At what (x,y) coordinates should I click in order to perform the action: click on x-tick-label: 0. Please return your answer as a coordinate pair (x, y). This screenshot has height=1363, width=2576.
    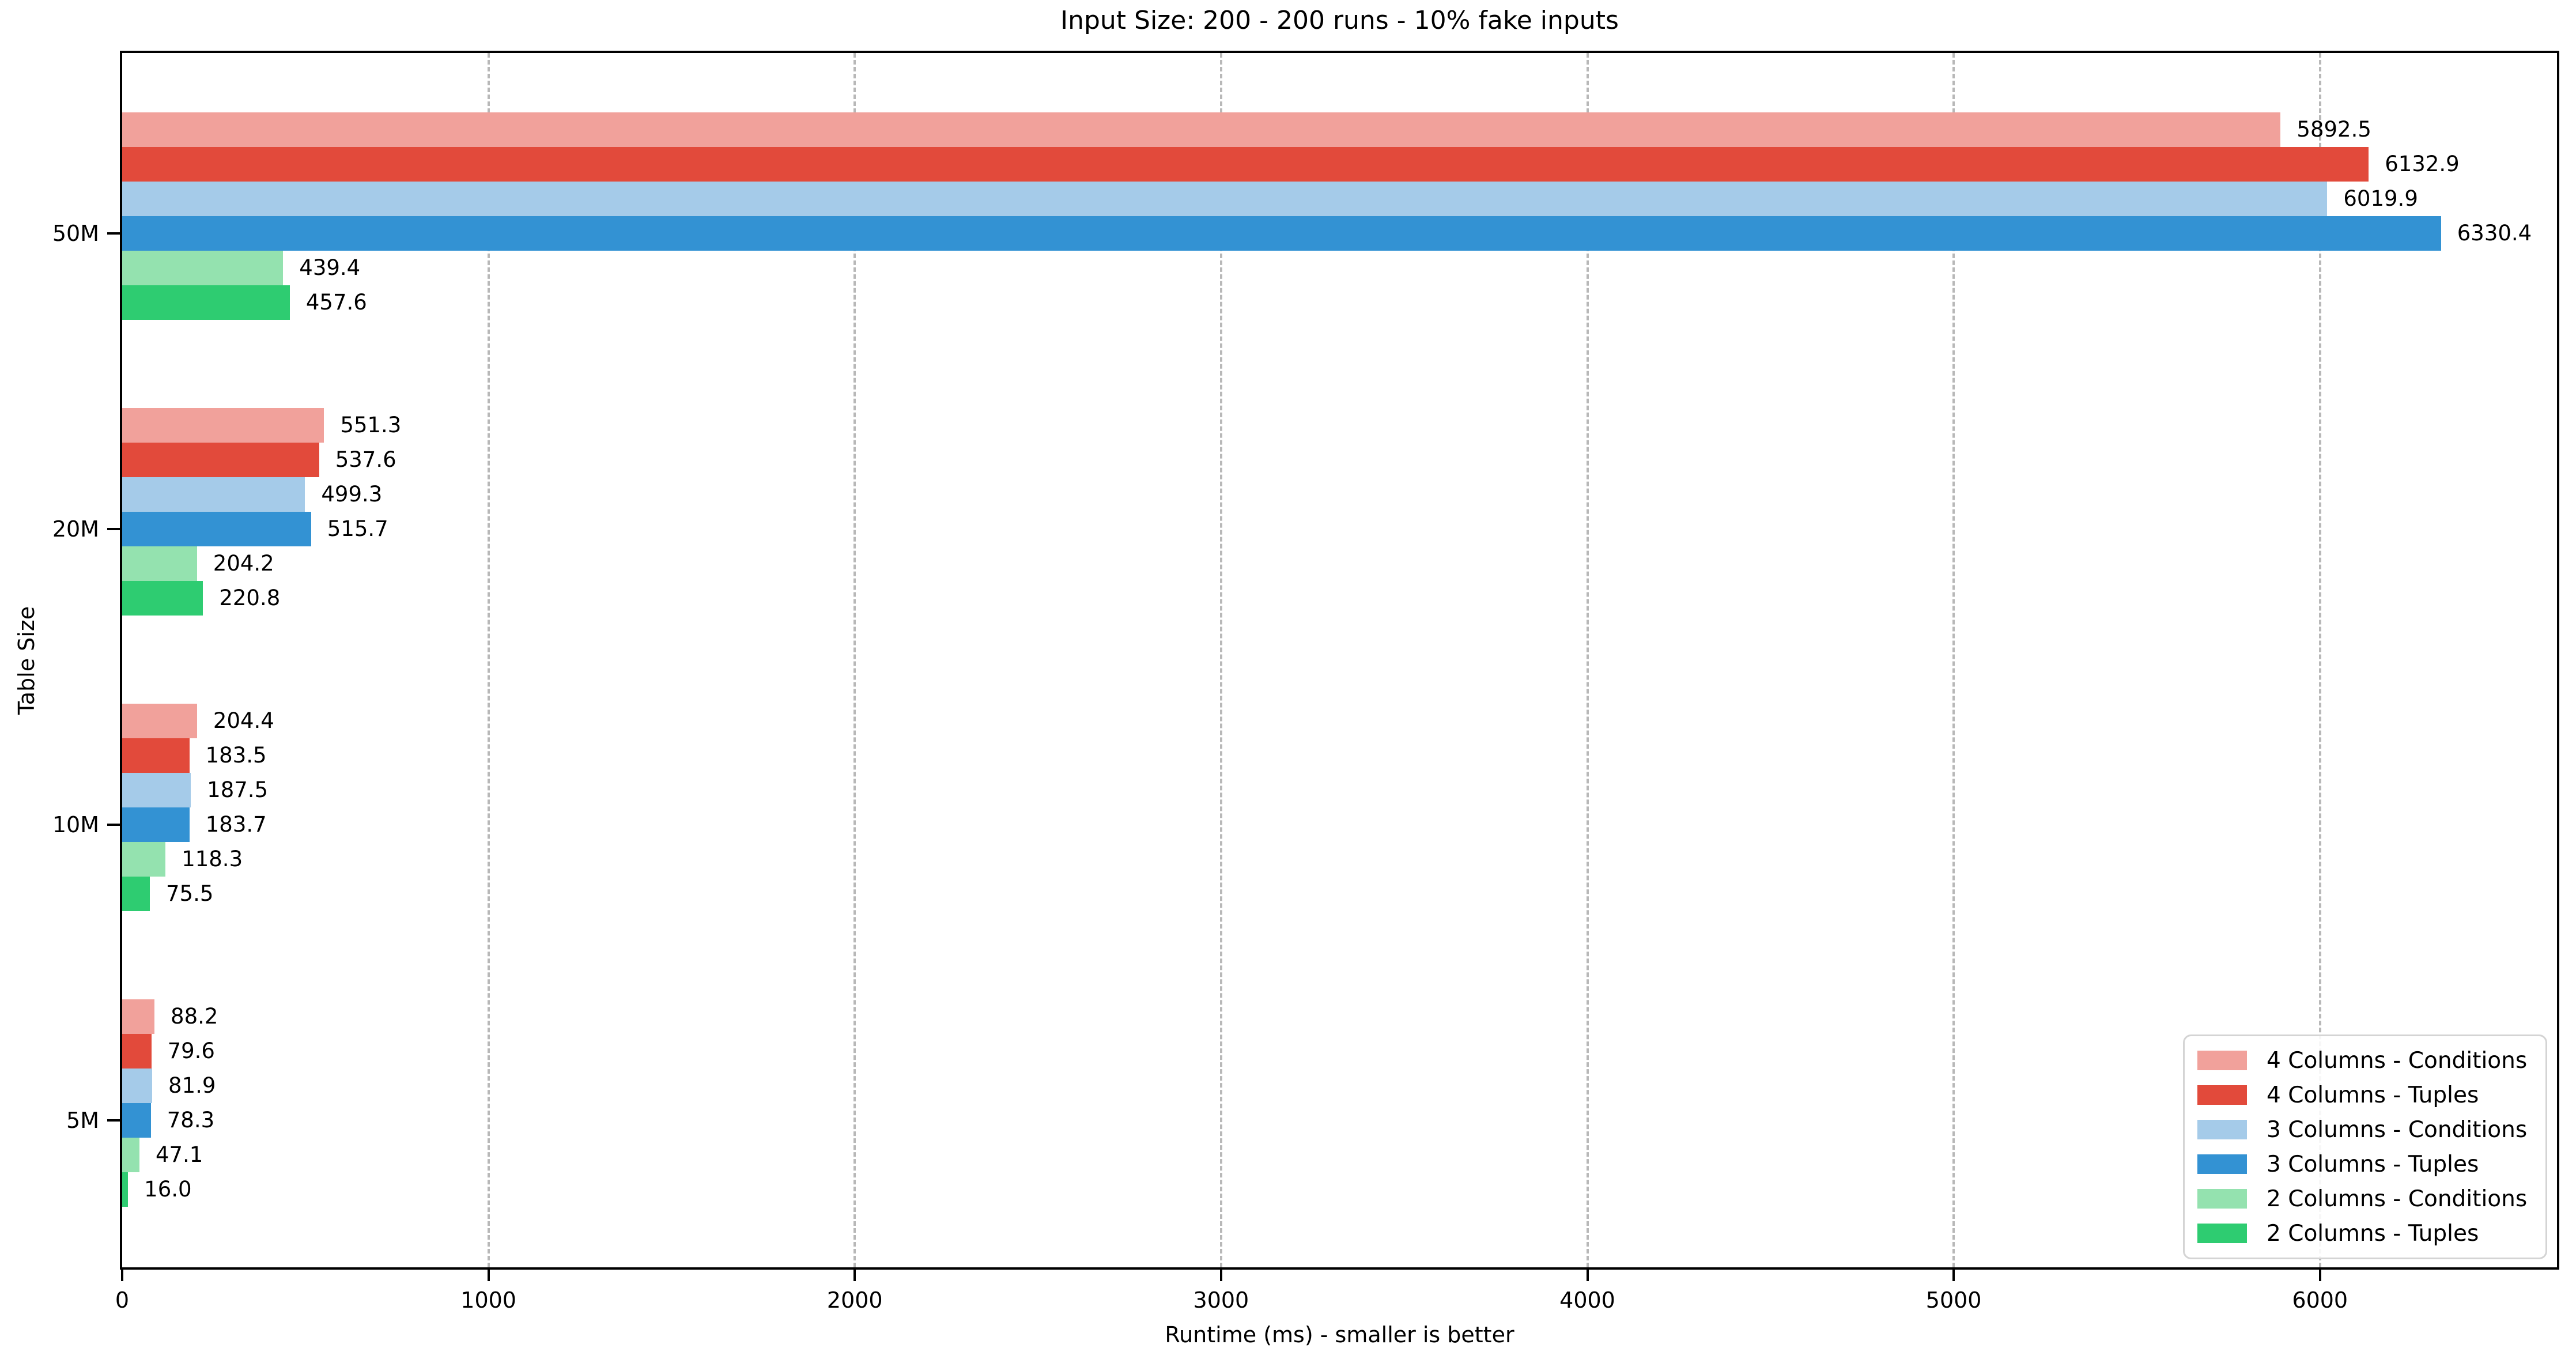
    Looking at the image, I should click on (122, 1300).